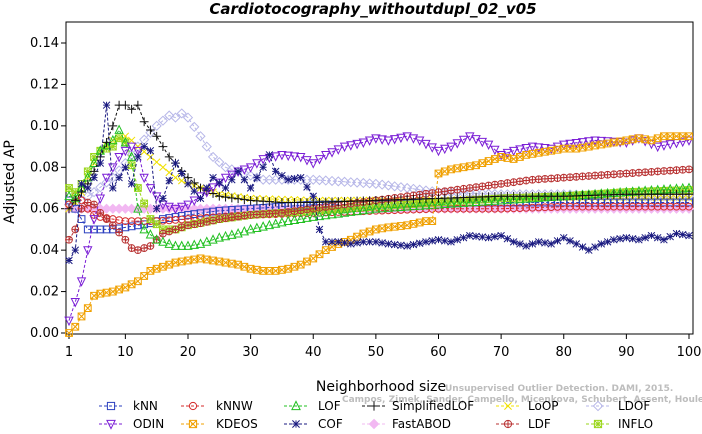 Image resolution: width=702 pixels, height=434 pixels. Describe the element at coordinates (234, 406) in the screenshot. I see `legend-label: kNNW` at that location.